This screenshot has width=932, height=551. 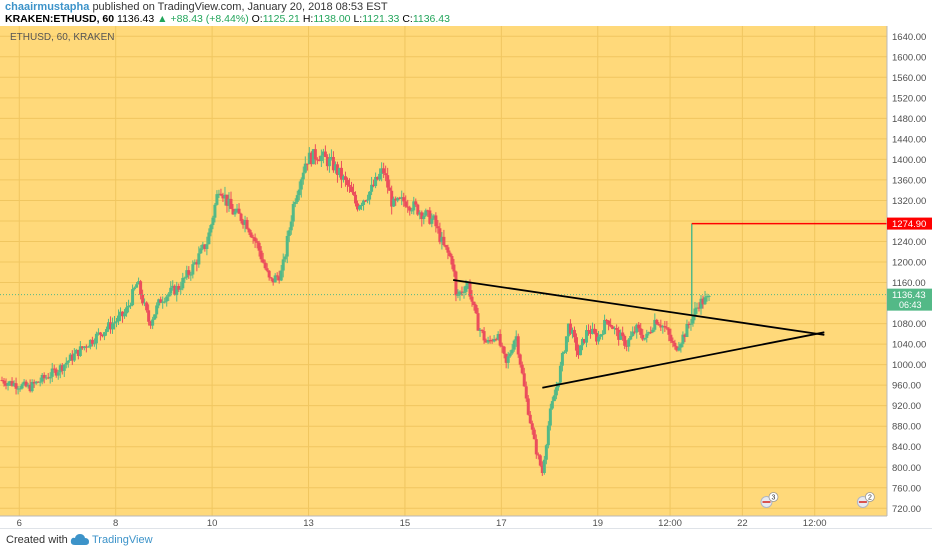 I want to click on time-tick-label: 13, so click(x=308, y=523).